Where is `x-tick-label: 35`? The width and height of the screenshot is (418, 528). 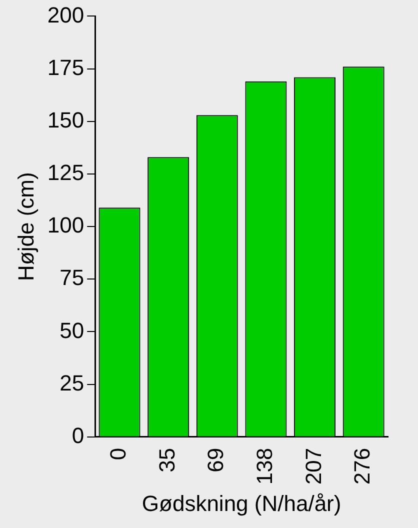
x-tick-label: 35 is located at coordinates (167, 460).